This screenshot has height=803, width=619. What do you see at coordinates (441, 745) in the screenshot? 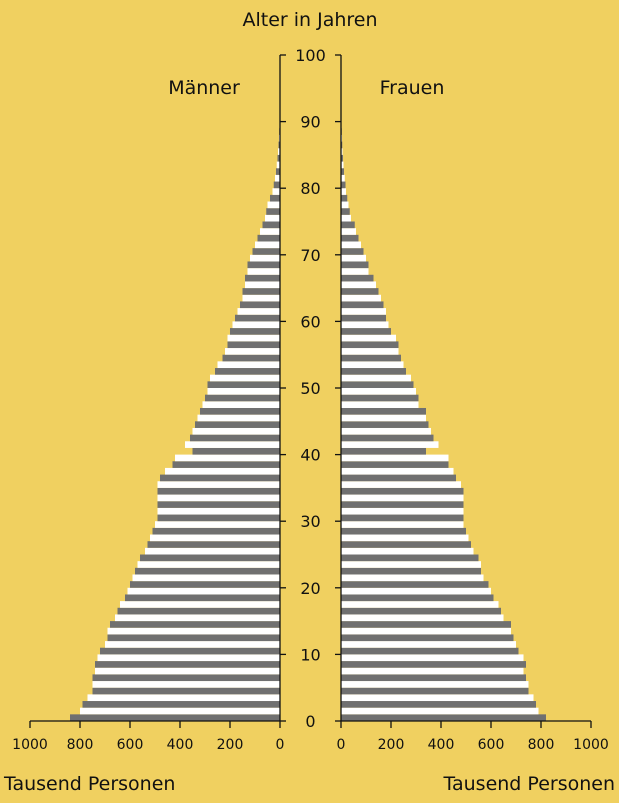
I see `frauen-x-tick-label-400: 400` at bounding box center [441, 745].